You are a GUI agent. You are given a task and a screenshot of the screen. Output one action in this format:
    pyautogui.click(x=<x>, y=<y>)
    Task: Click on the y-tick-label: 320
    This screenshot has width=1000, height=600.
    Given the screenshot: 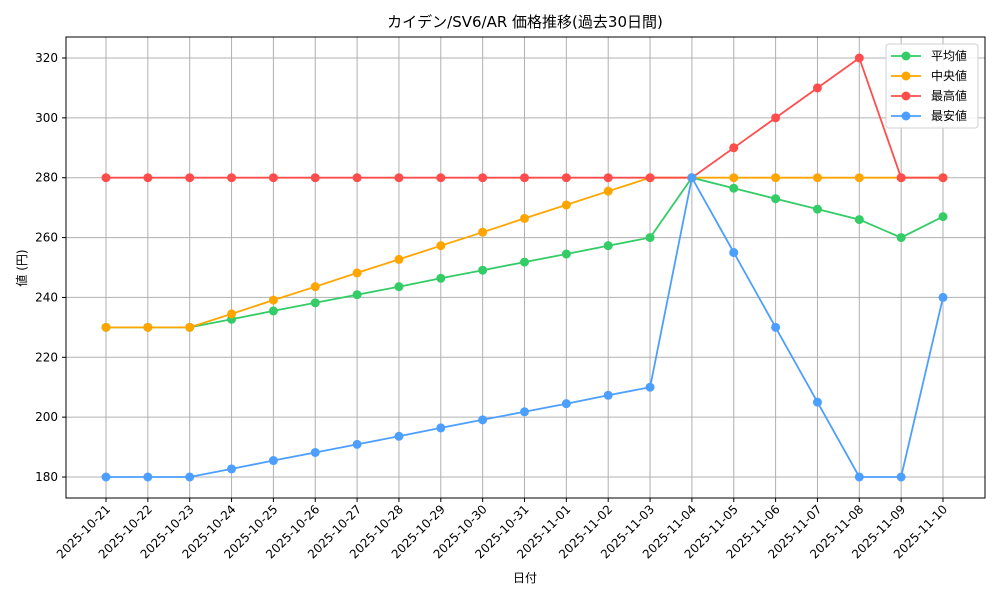 What is the action you would take?
    pyautogui.click(x=46, y=58)
    